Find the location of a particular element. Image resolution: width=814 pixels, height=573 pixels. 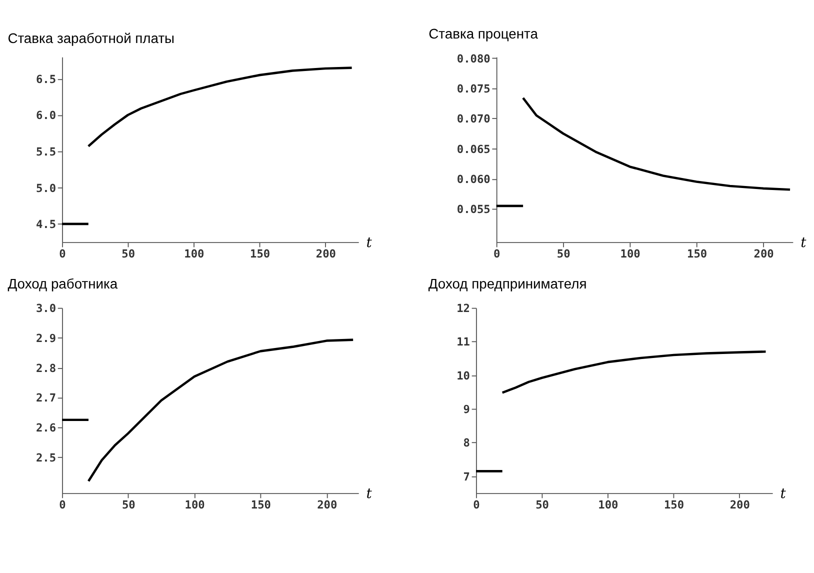

y-tick-label: 6.0 is located at coordinates (46, 115).